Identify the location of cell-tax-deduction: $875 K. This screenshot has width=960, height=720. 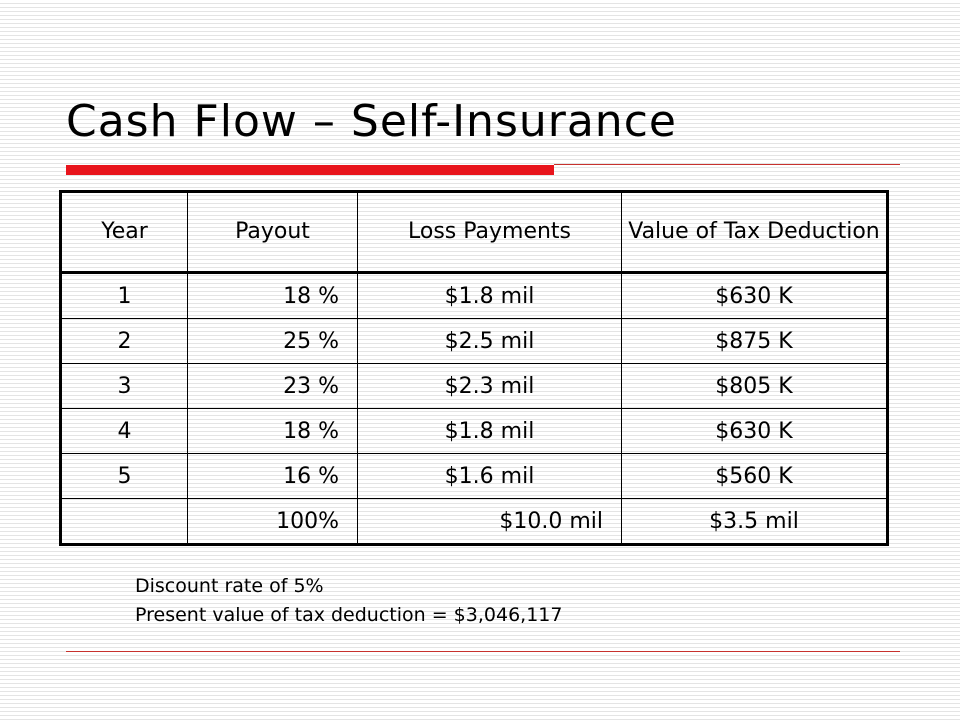
(754, 341).